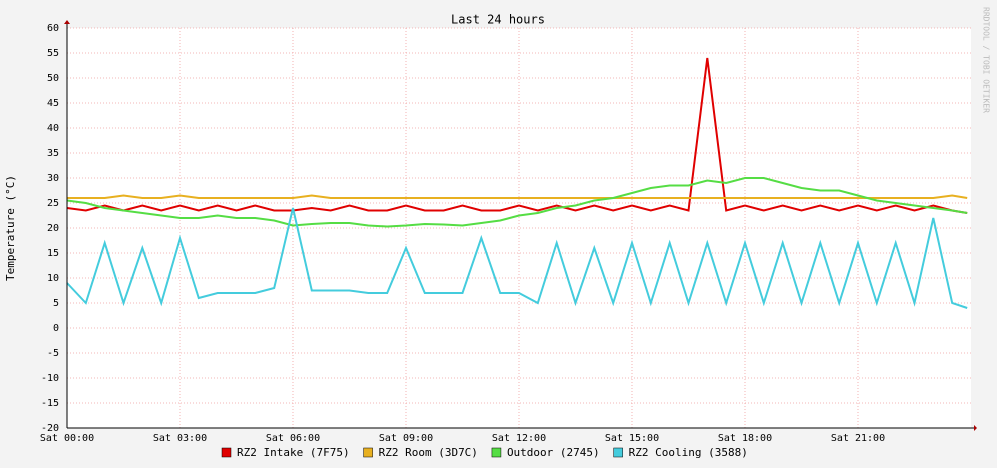 Image resolution: width=997 pixels, height=468 pixels. Describe the element at coordinates (53, 103) in the screenshot. I see `y-tick-label: 45` at that location.